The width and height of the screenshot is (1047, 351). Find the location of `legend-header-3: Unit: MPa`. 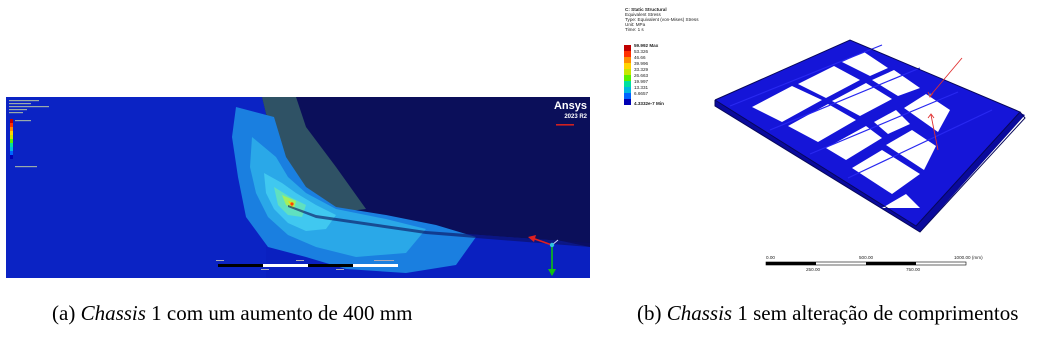

legend-header-3: Unit: MPa is located at coordinates (635, 24).